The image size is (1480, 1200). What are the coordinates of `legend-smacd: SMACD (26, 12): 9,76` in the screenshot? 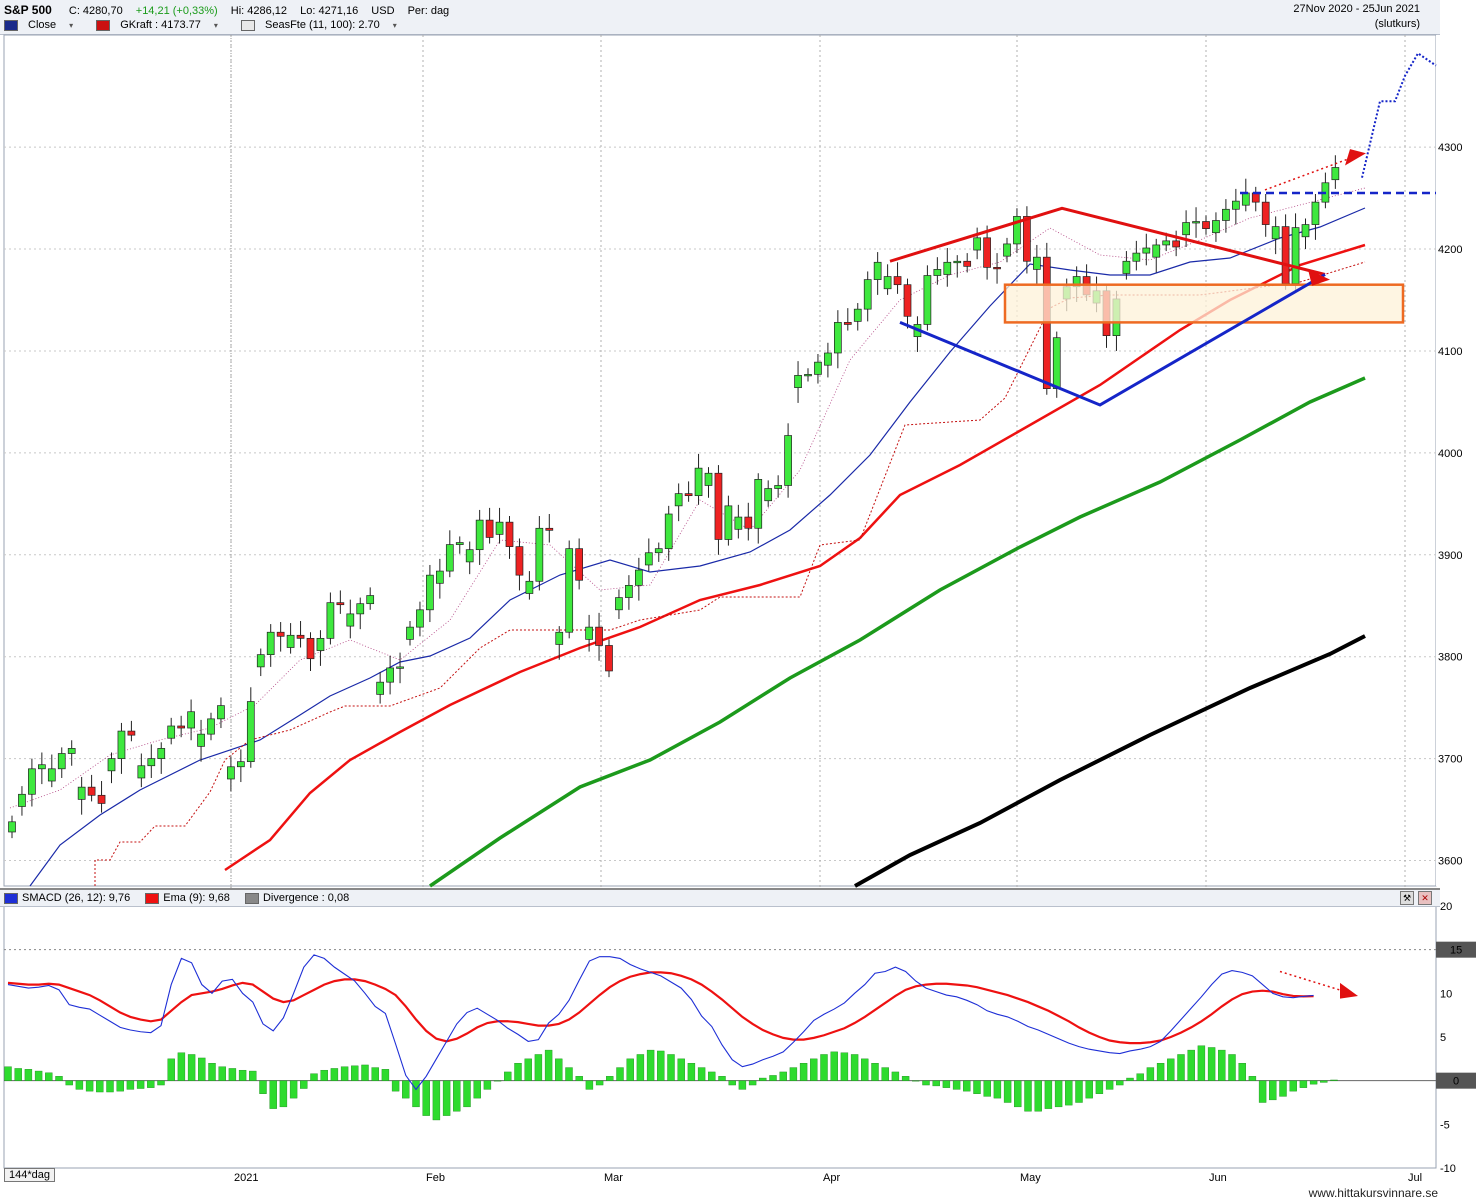 It's located at (67, 898).